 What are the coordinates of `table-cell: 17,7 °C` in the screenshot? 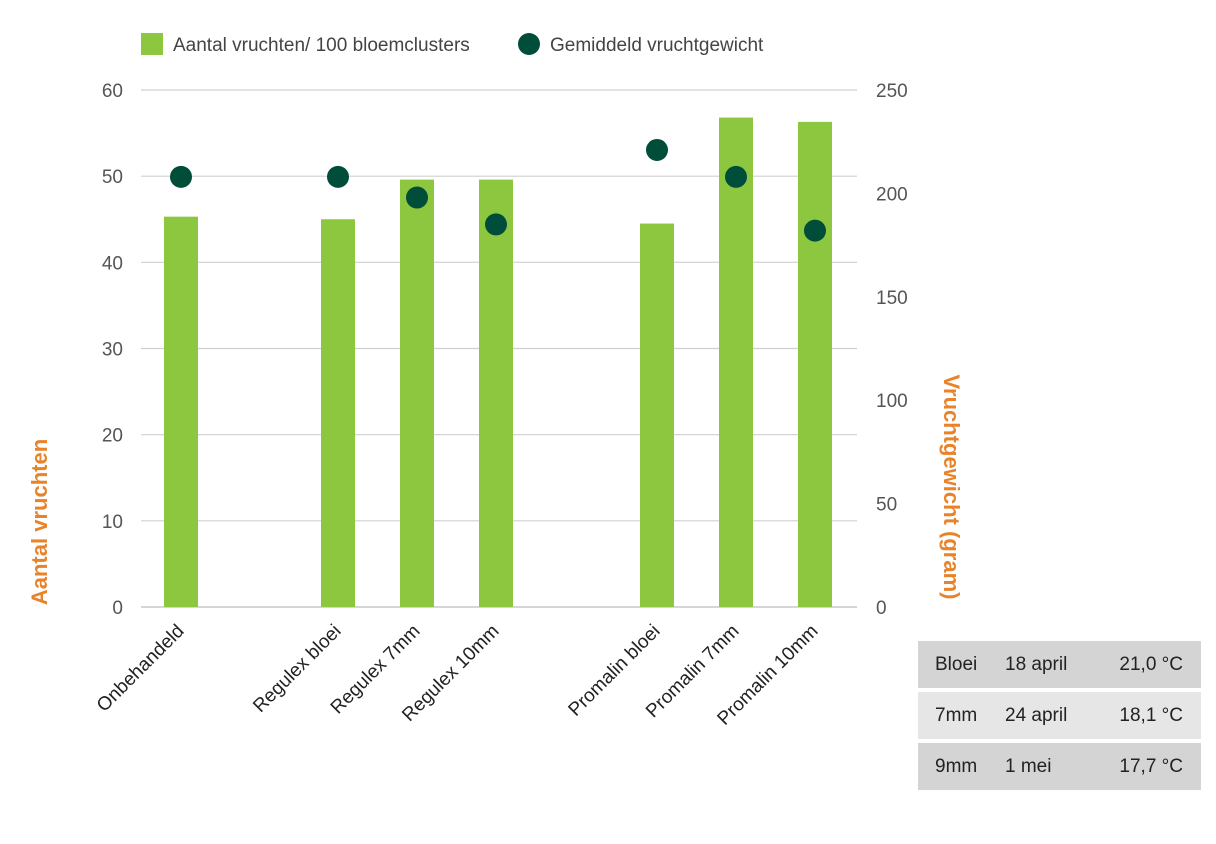 It's located at (1153, 766).